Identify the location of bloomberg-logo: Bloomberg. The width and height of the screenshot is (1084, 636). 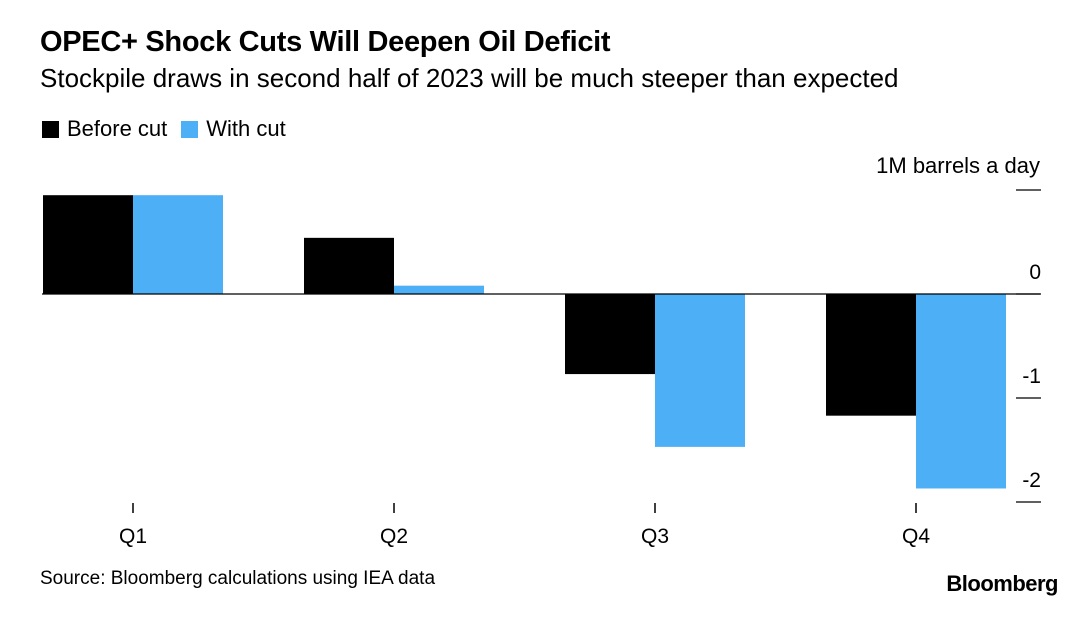
(1002, 583).